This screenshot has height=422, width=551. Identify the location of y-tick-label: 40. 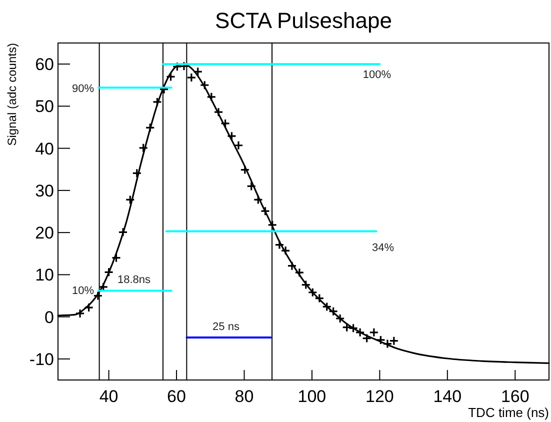
(44, 148).